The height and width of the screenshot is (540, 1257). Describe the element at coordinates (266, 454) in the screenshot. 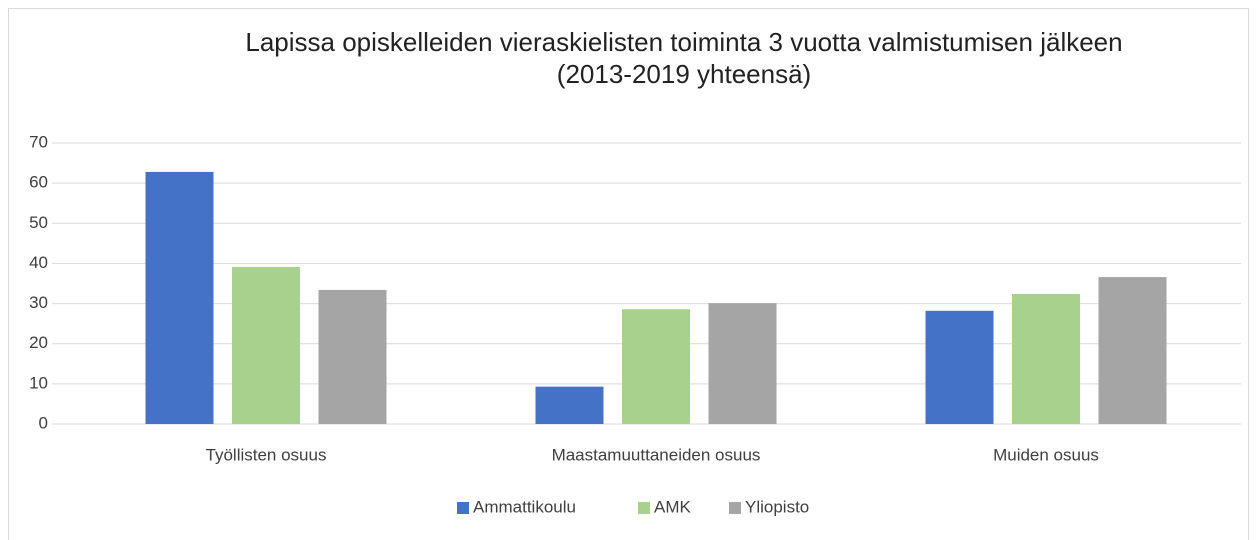

I see `x-tick-label: Työllisten osuus` at that location.